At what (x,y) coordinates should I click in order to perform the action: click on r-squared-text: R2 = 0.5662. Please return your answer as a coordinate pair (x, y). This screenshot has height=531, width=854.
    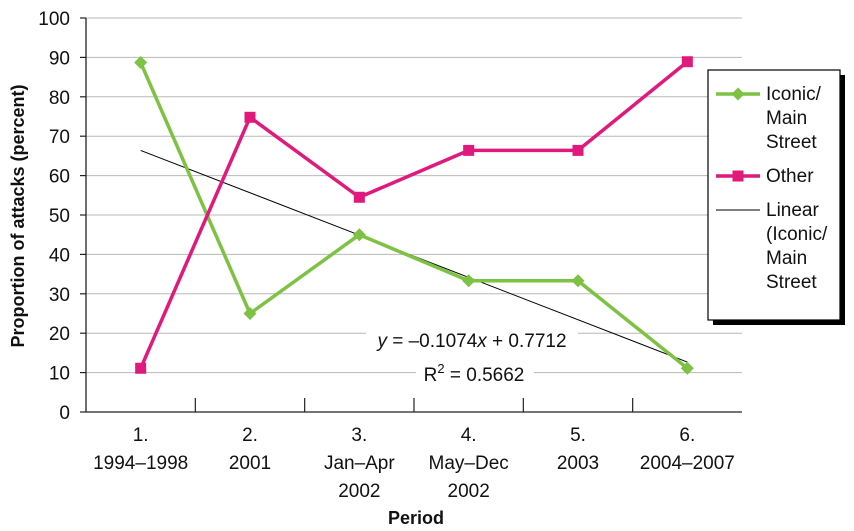
    Looking at the image, I should click on (474, 373).